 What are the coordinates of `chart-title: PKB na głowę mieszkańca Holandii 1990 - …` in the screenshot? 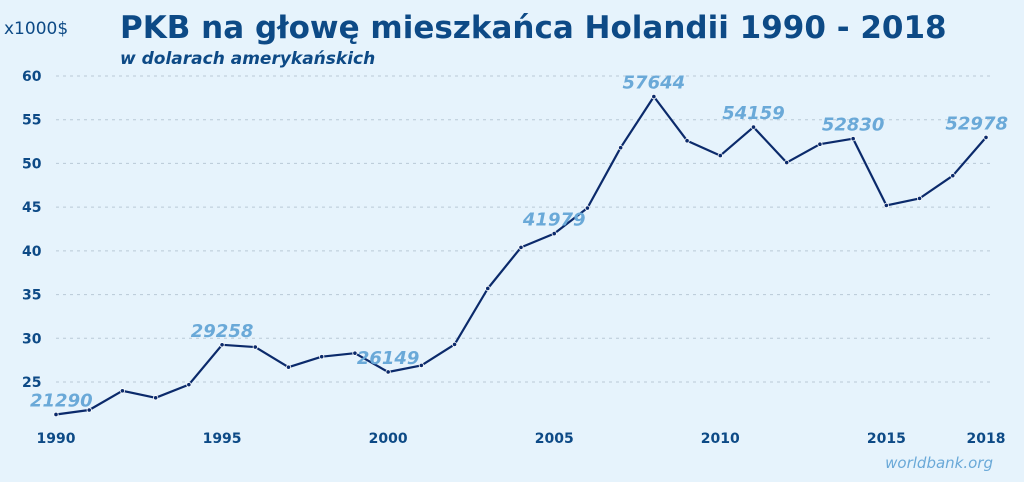 It's located at (533, 28).